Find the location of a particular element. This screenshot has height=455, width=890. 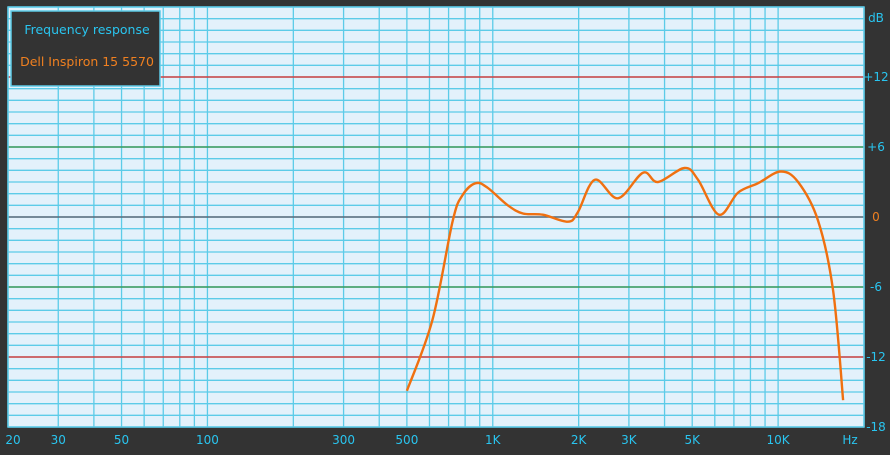

x-tick-label: 1K is located at coordinates (493, 440).